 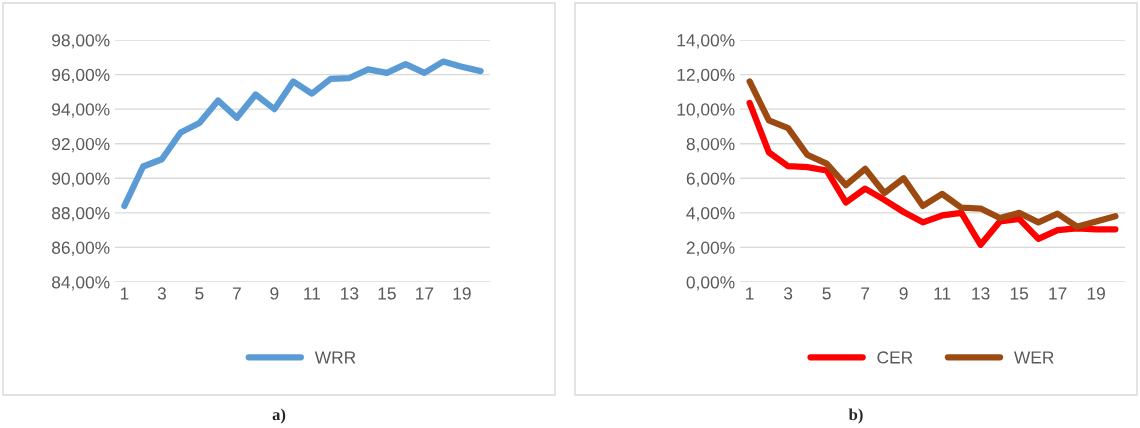 I want to click on y-tick-label: 84,00%, so click(x=81, y=283).